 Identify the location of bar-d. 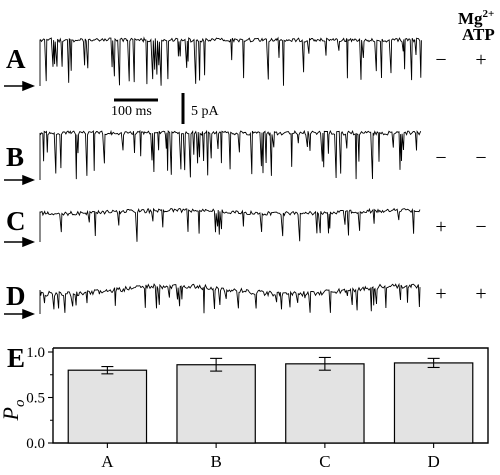
(433, 403).